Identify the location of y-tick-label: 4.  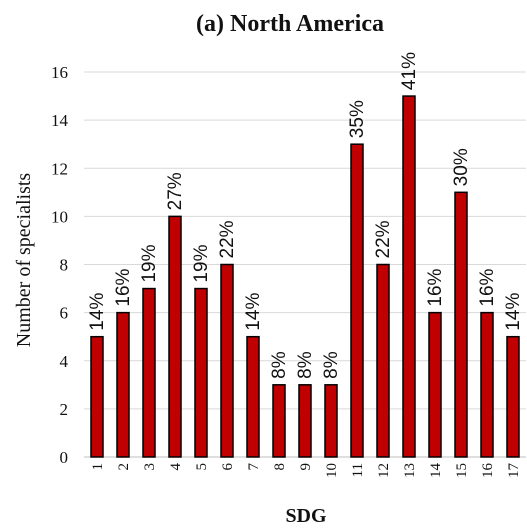
(64, 361).